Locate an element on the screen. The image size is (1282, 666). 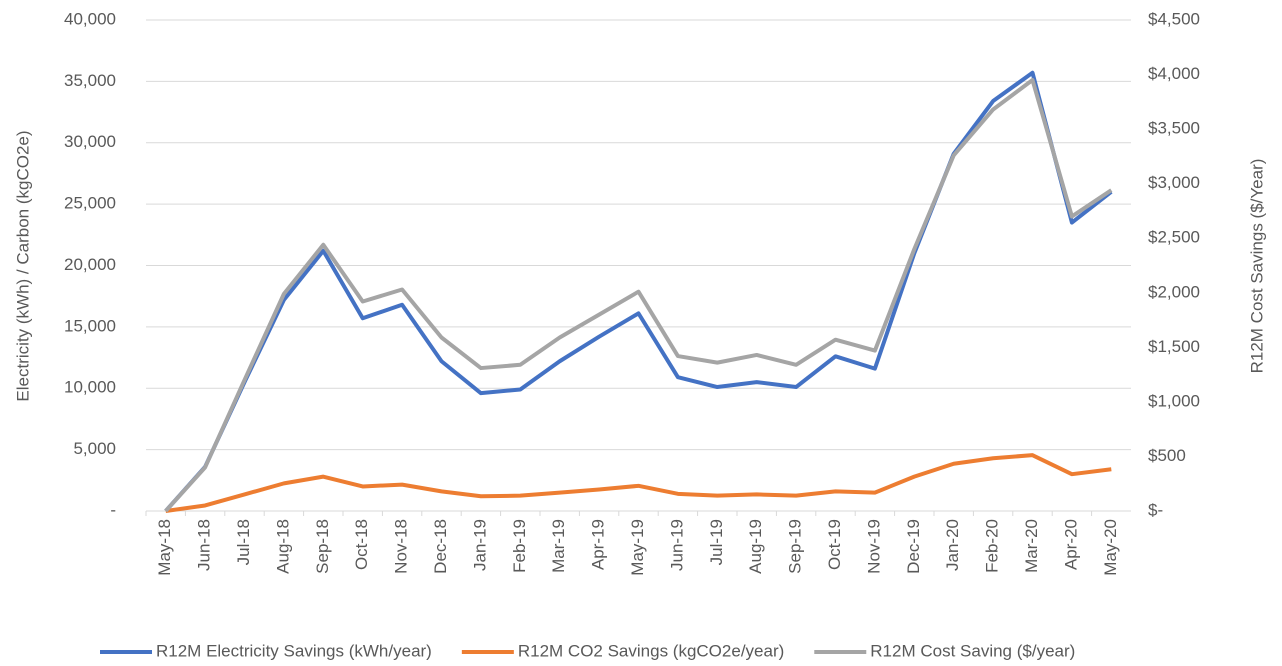
x-tick-label: Jun-19 is located at coordinates (676, 545).